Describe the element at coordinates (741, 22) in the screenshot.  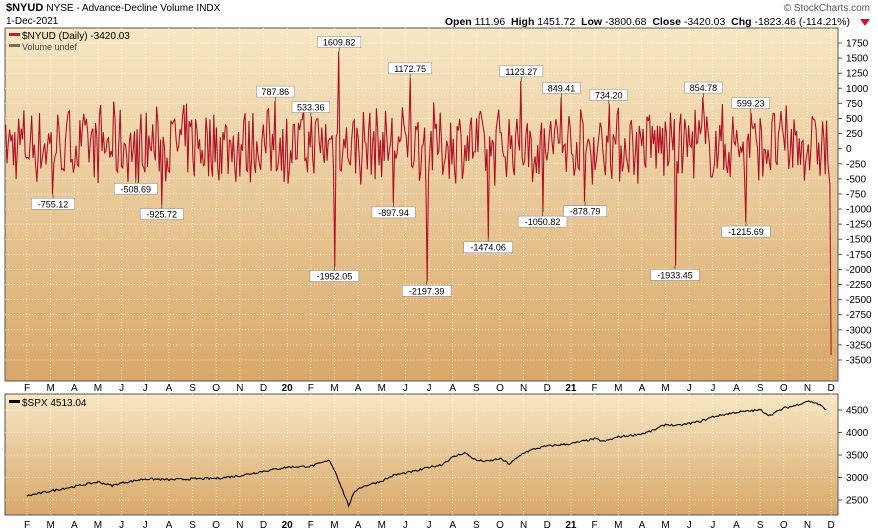
I see `chg-label: Chg` at that location.